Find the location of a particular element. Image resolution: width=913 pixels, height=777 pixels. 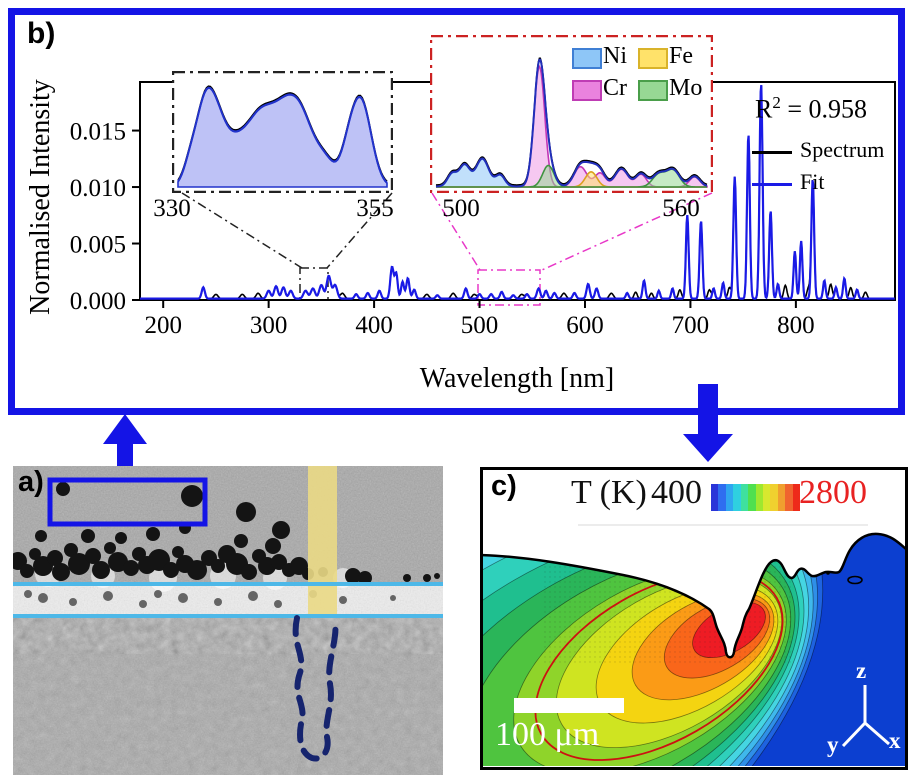

legend-label-mo: Mo is located at coordinates (686, 88).